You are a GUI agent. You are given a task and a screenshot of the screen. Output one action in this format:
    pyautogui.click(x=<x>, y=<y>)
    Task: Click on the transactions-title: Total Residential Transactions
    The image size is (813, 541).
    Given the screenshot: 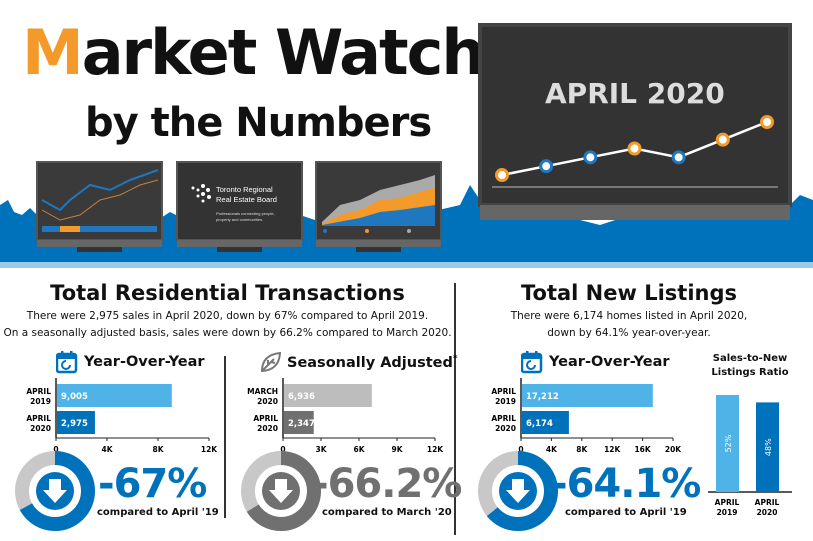 What is the action you would take?
    pyautogui.click(x=227, y=293)
    